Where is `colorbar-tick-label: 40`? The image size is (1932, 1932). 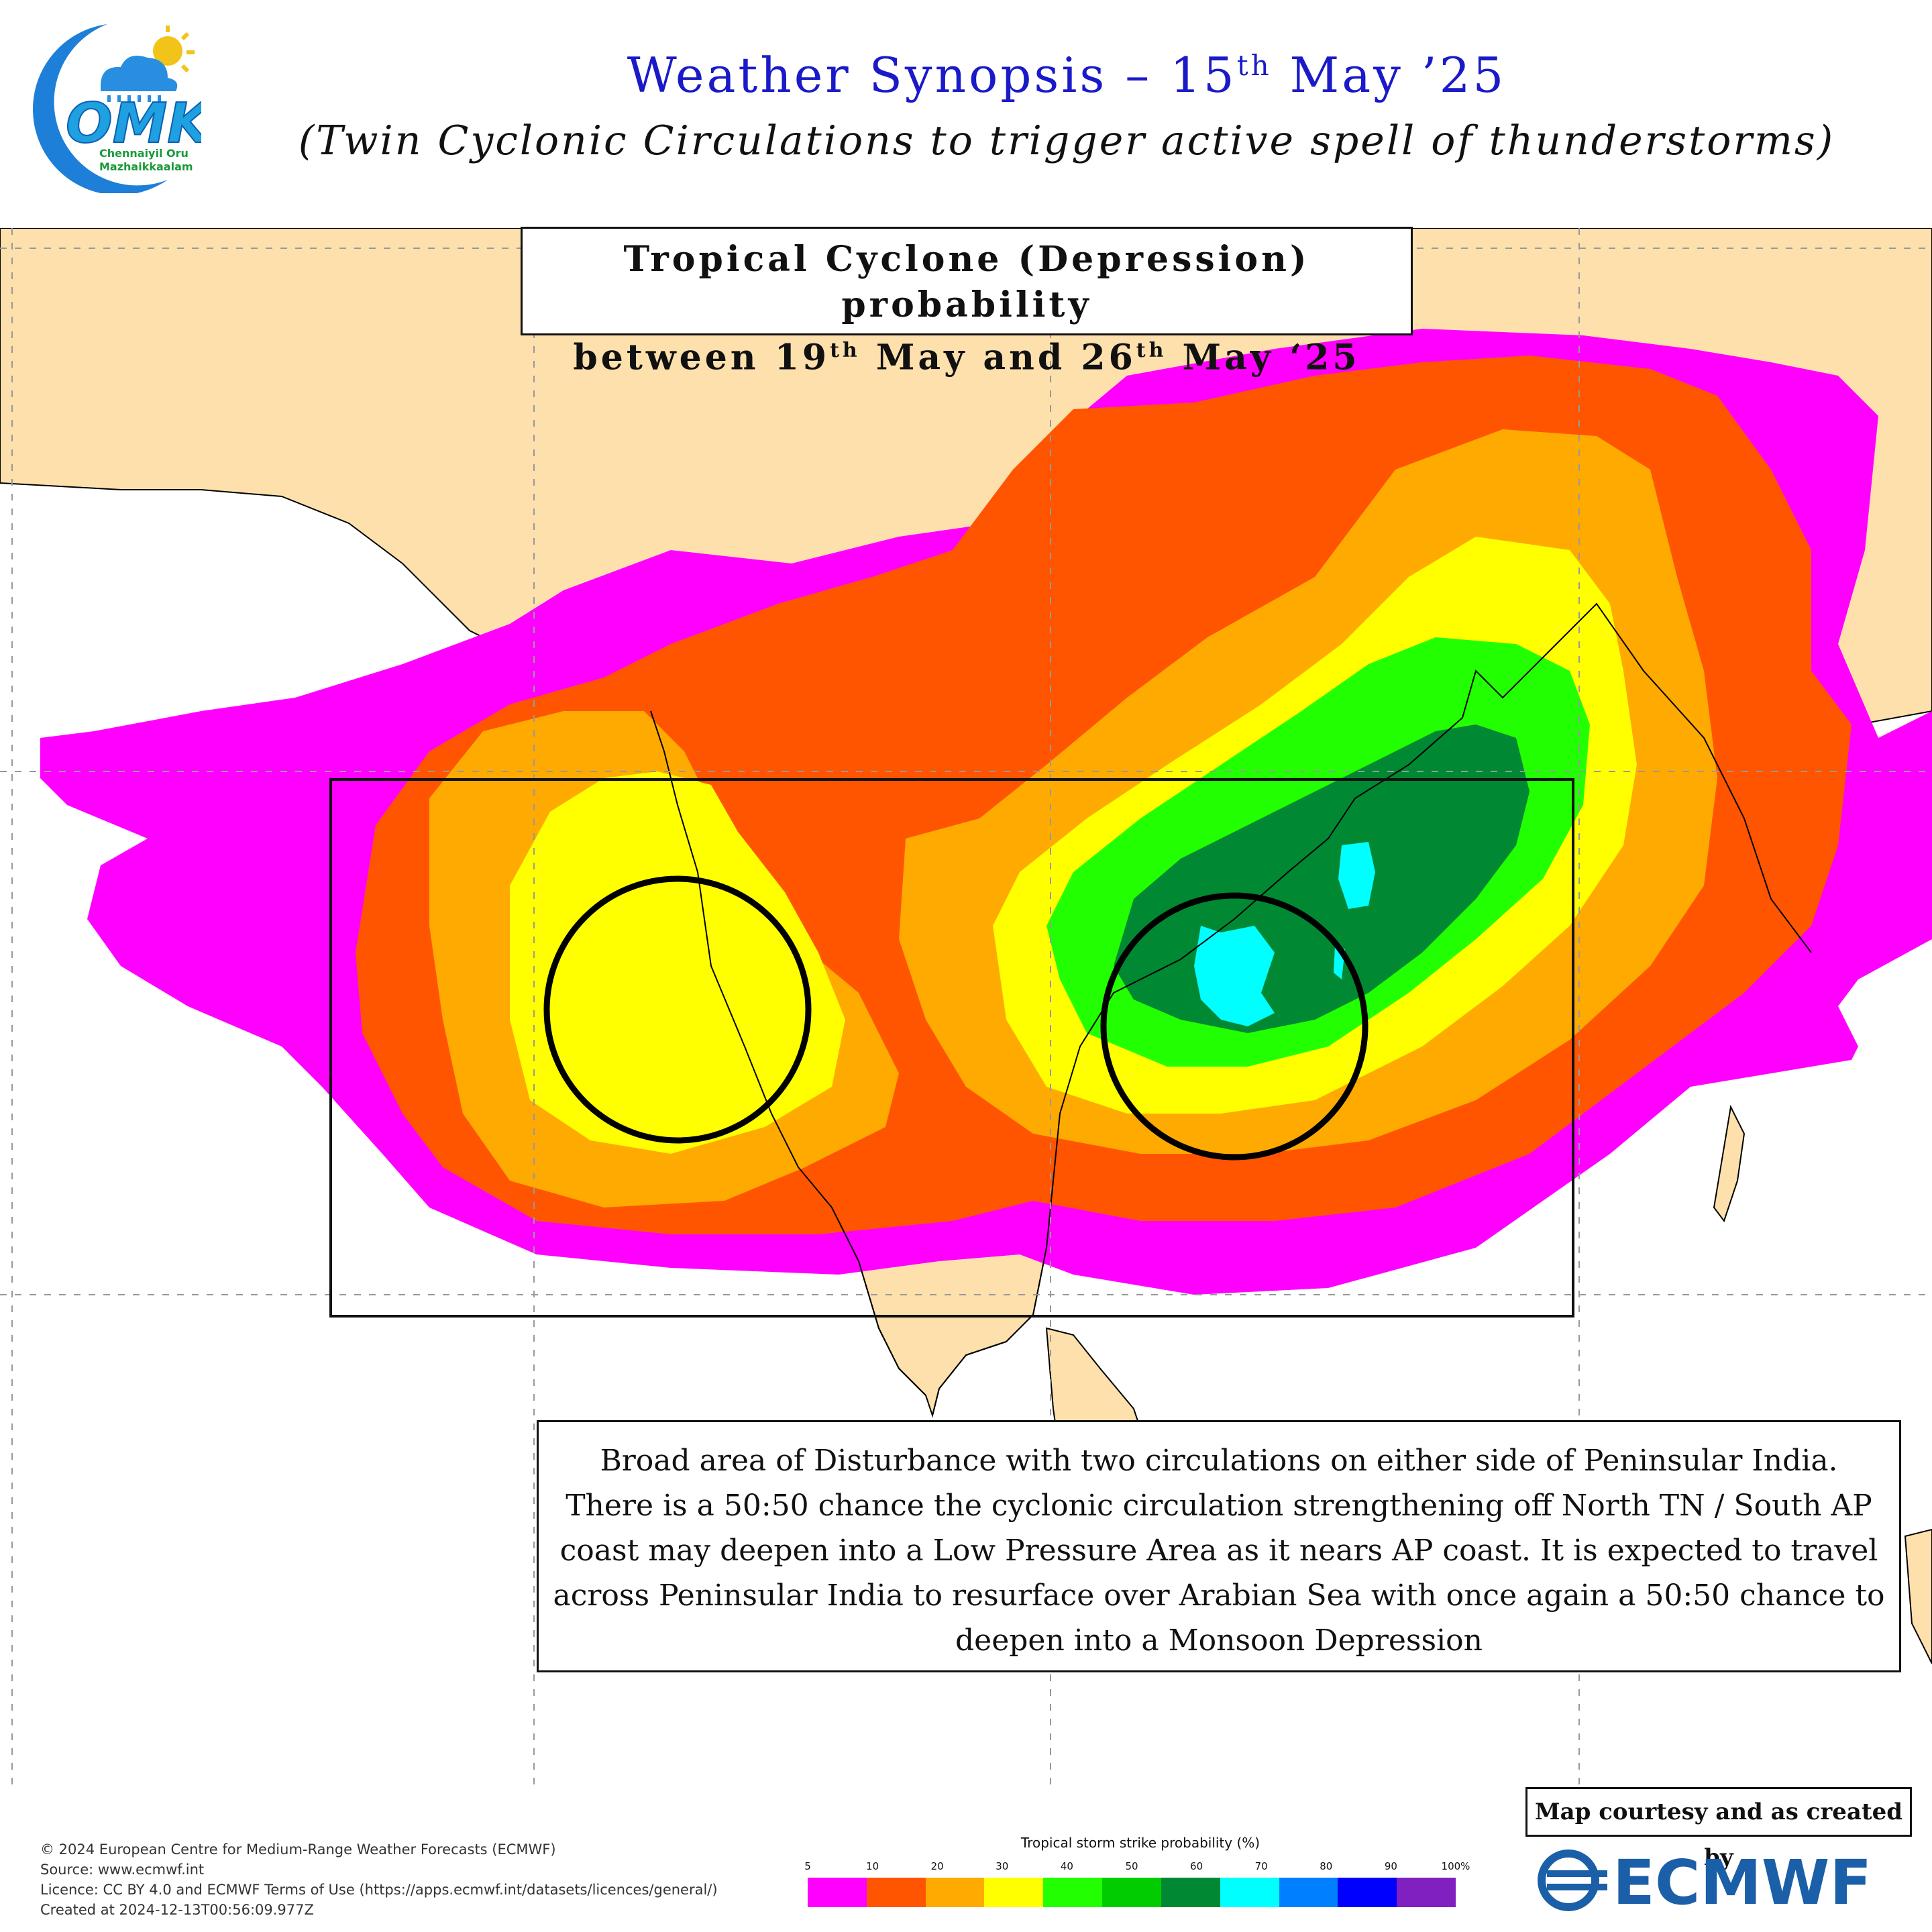 colorbar-tick-label: 40 is located at coordinates (1066, 1866).